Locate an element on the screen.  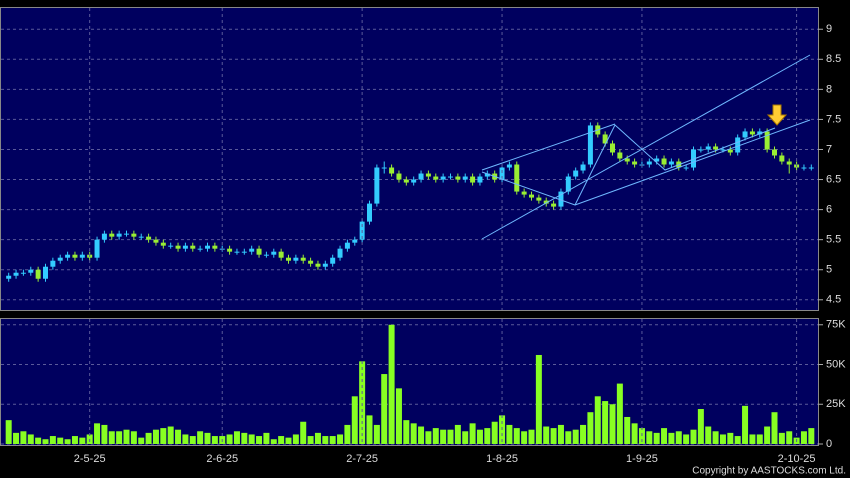
y-tick-label: 7.5 is located at coordinates (833, 119).